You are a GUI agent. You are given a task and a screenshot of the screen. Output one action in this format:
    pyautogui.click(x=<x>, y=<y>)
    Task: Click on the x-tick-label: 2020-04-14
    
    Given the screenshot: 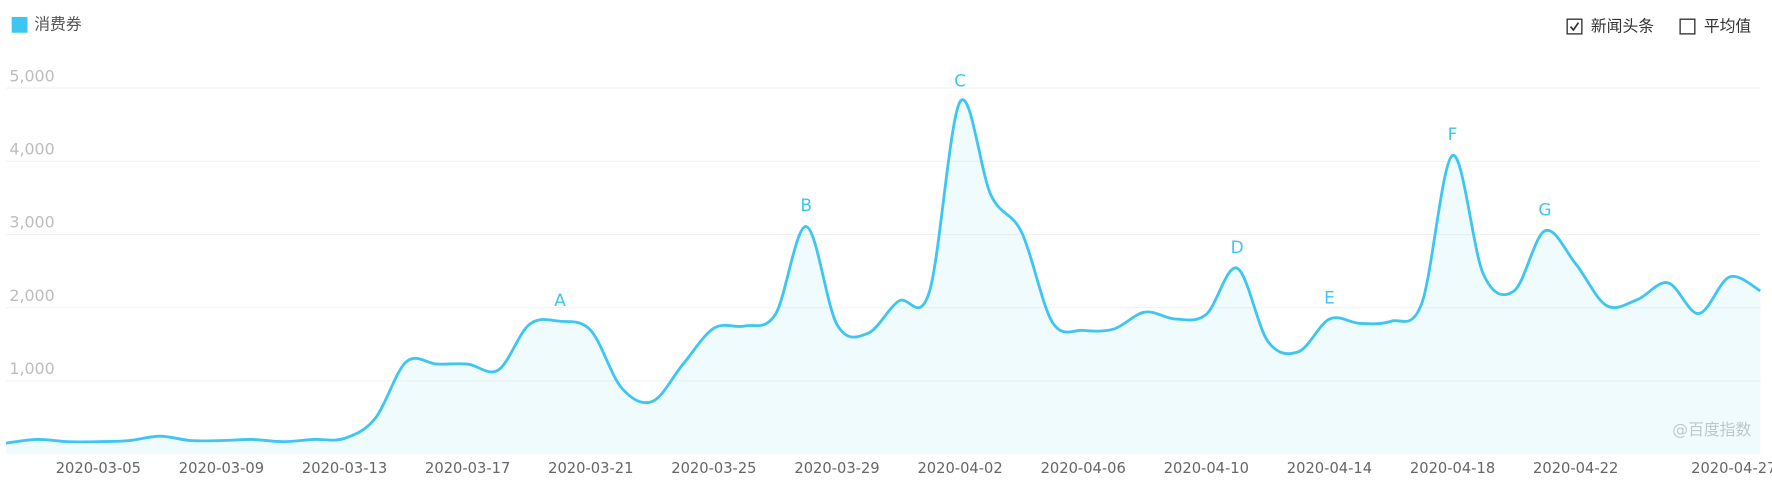 What is the action you would take?
    pyautogui.click(x=1329, y=468)
    